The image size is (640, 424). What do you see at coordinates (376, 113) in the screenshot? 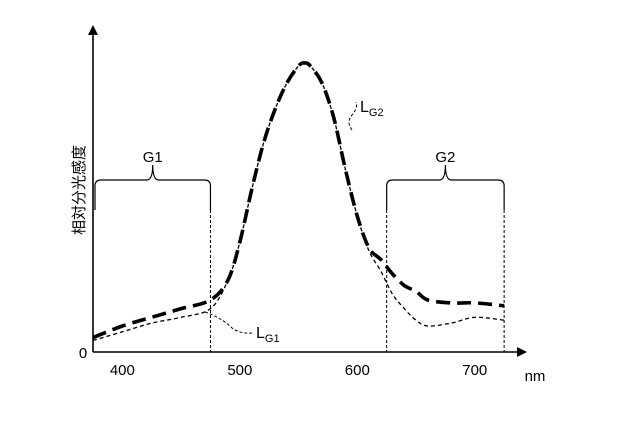
I see `series-lg2-label-sub: G2` at bounding box center [376, 113].